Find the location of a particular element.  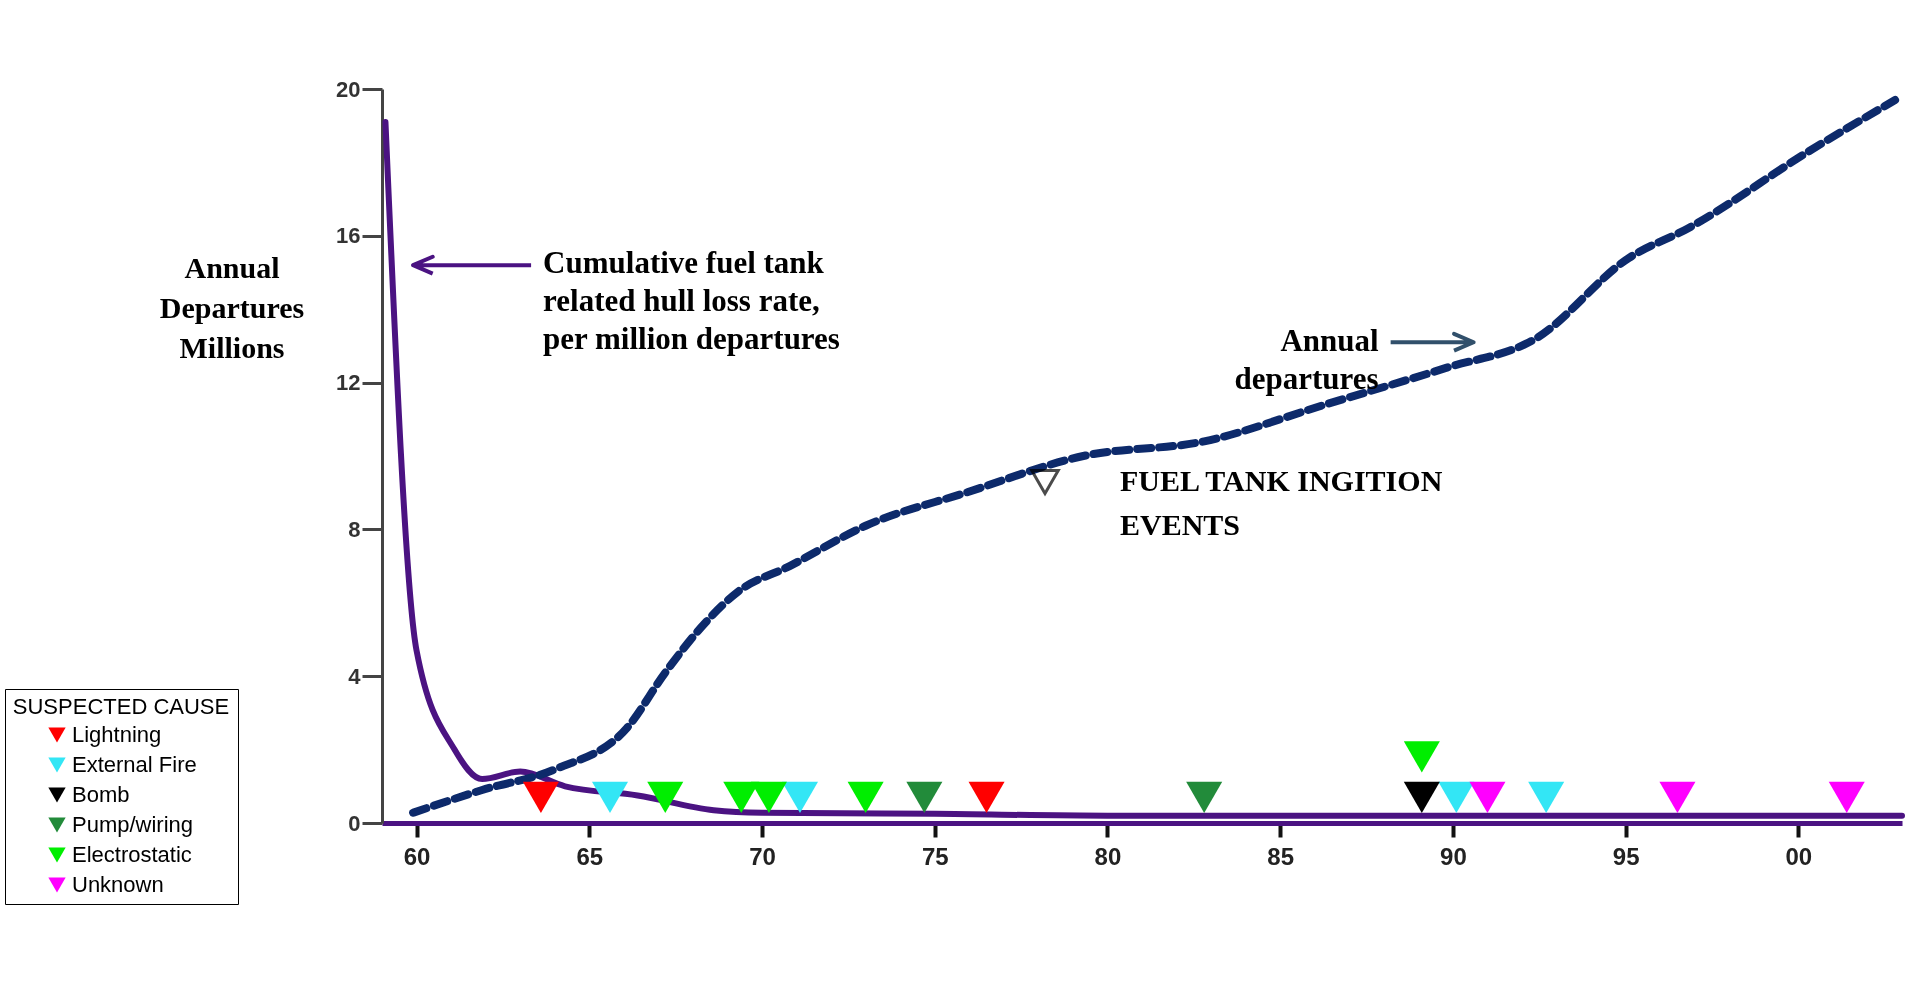

y-tick-label: 16 is located at coordinates (348, 236).